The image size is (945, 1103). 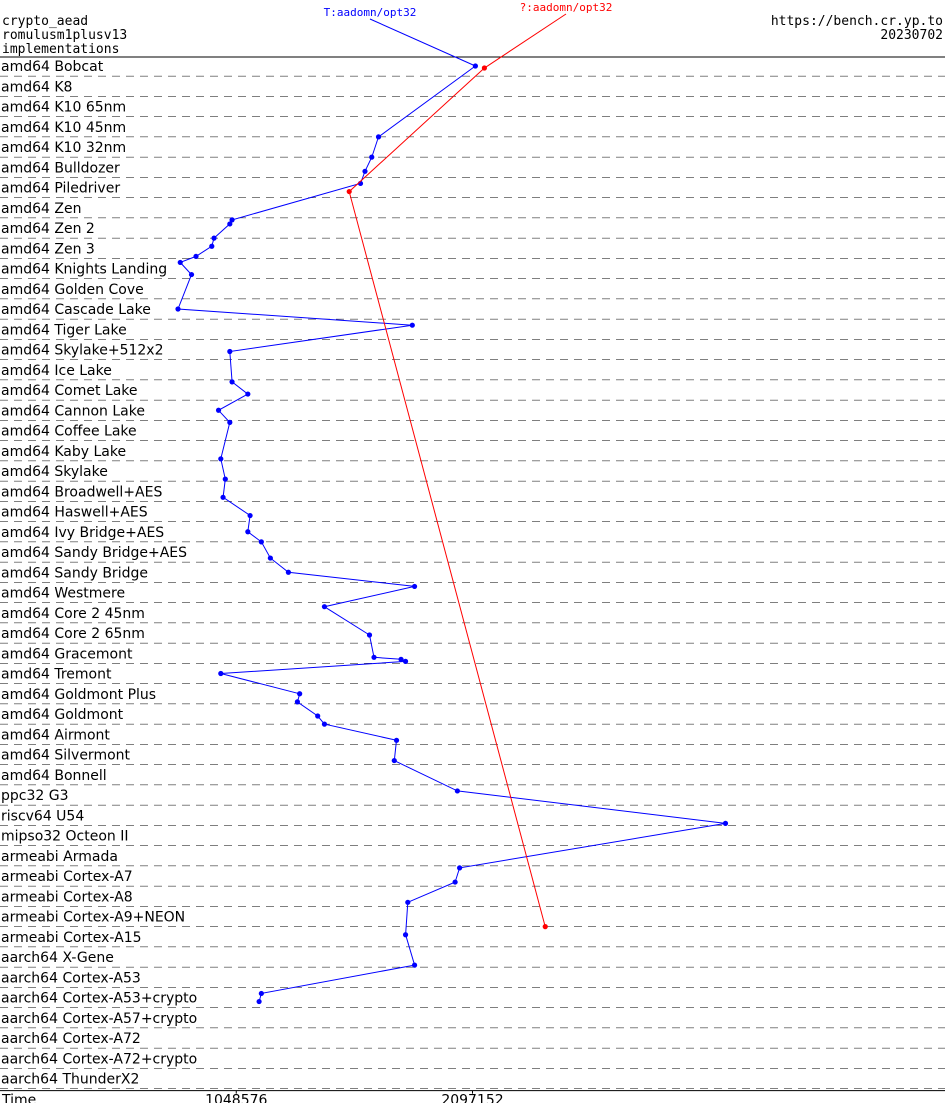 I want to click on row-label: amd64 K8, so click(x=36, y=87).